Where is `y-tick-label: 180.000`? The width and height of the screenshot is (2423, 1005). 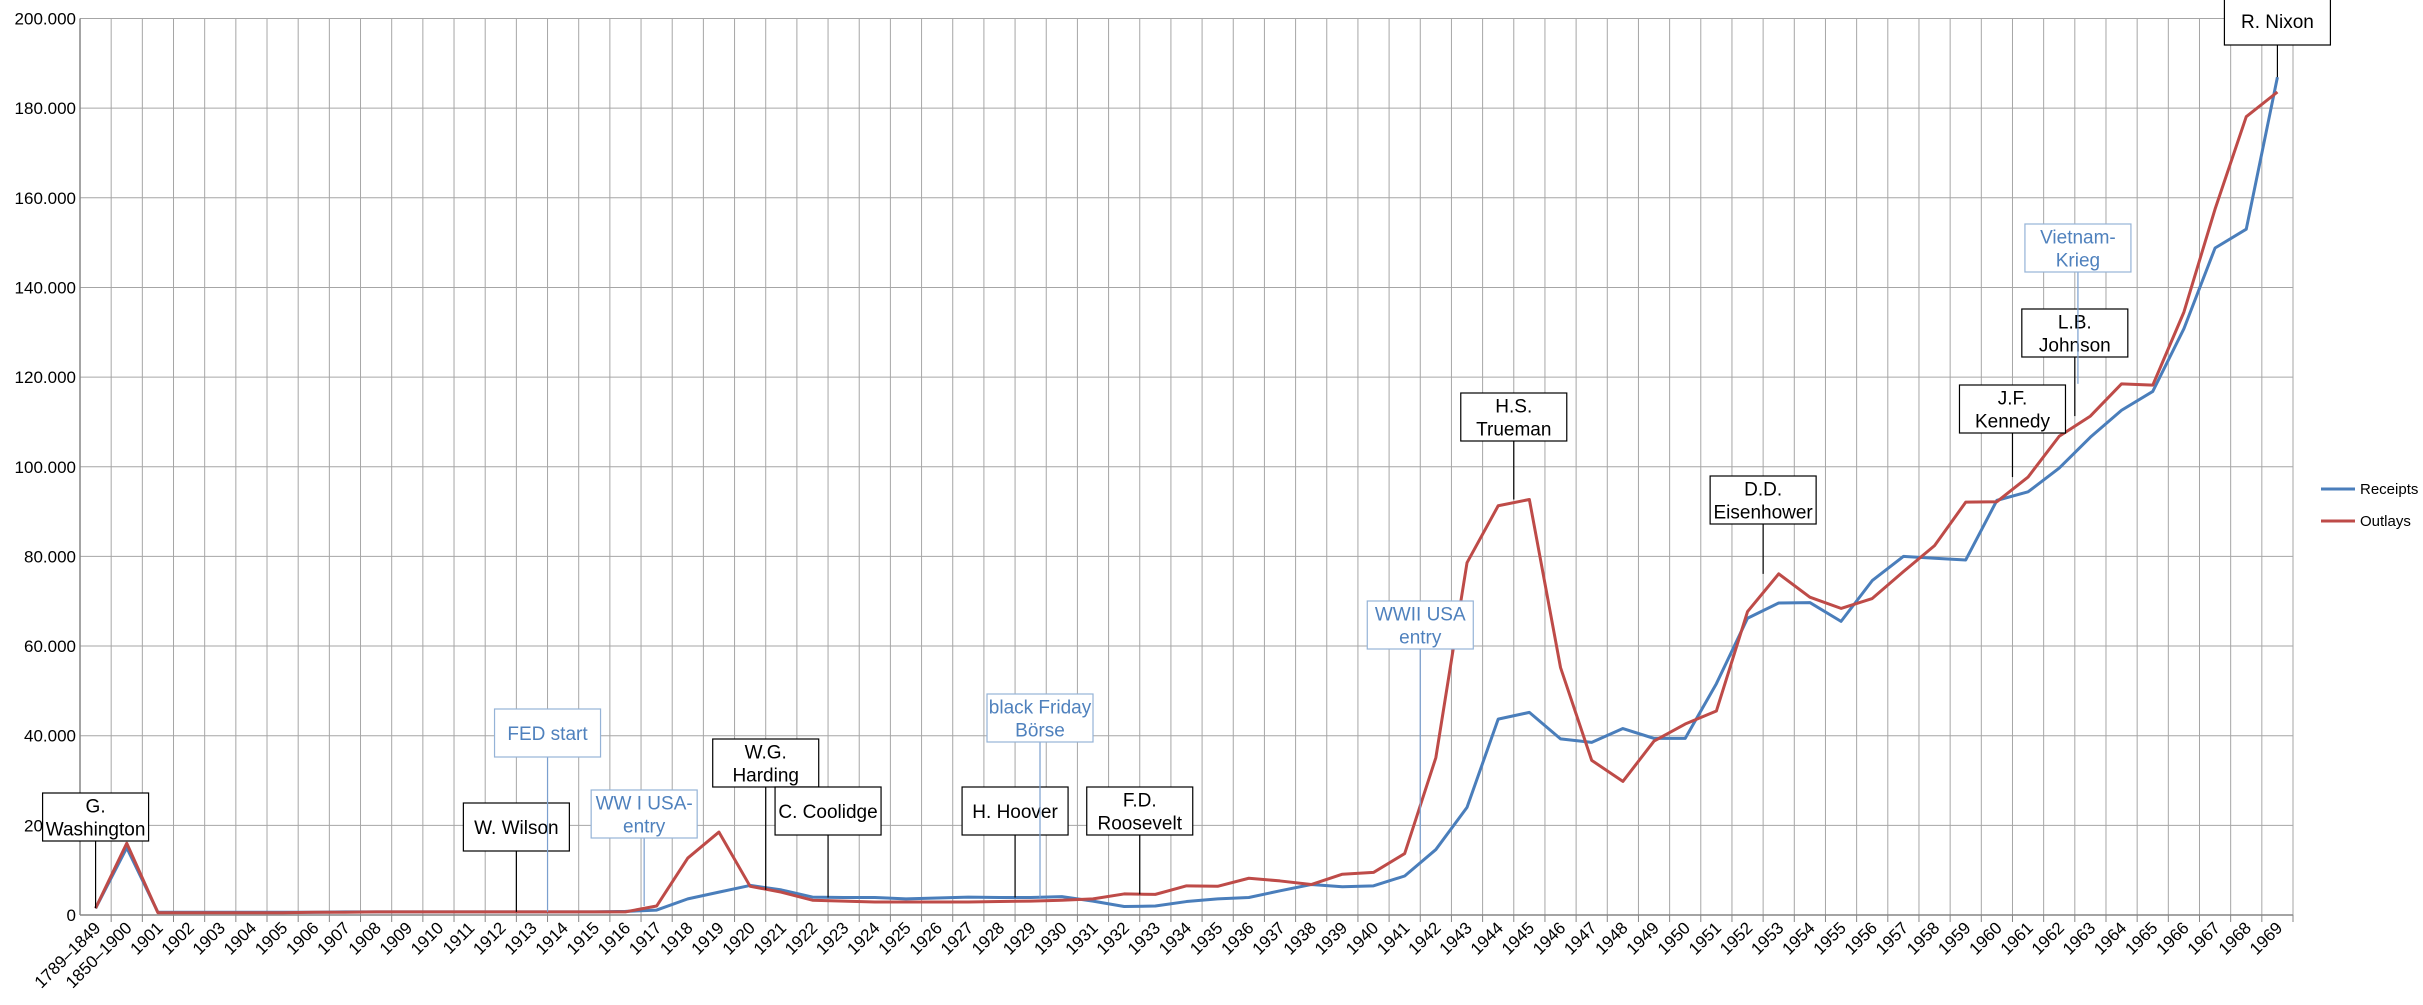
y-tick-label: 180.000 is located at coordinates (45, 108).